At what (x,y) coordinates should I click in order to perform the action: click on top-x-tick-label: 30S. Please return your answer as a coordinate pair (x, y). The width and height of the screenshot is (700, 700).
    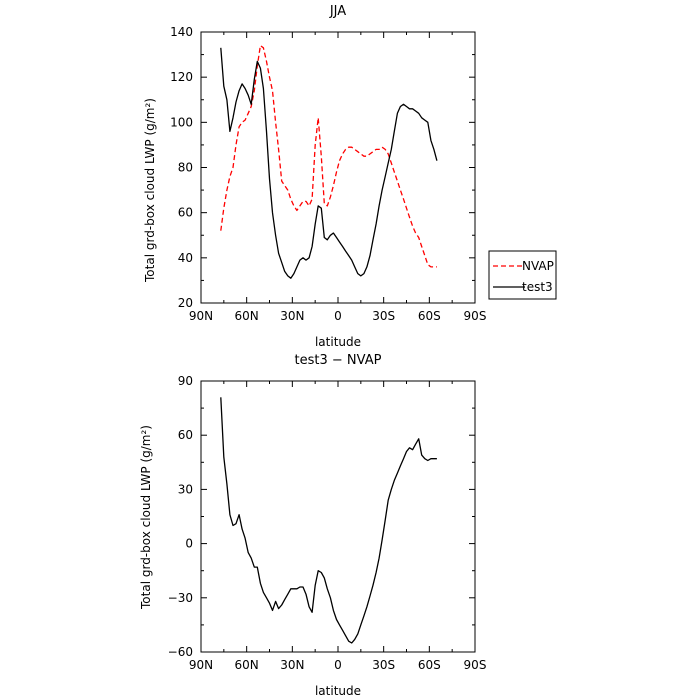
    Looking at the image, I should click on (383, 316).